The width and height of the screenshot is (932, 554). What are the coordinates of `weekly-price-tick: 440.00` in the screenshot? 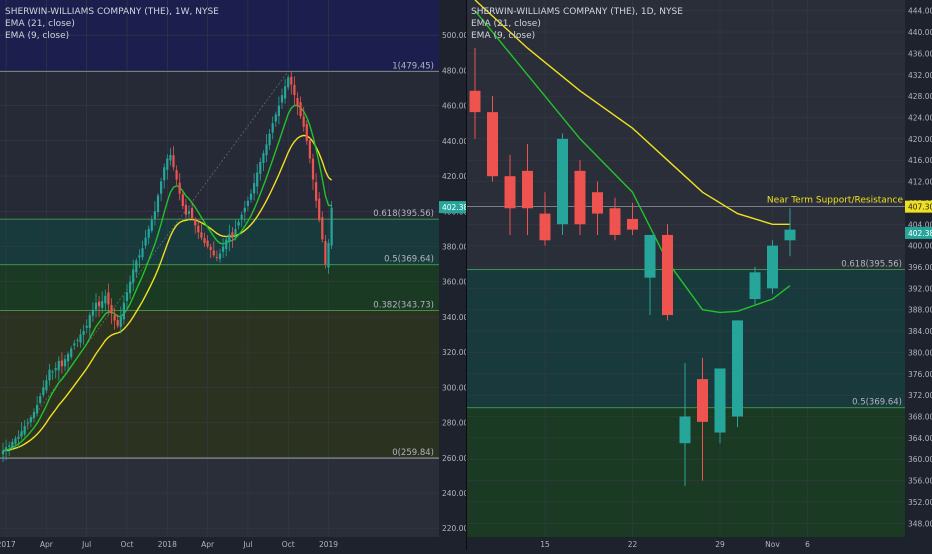 It's located at (454, 141).